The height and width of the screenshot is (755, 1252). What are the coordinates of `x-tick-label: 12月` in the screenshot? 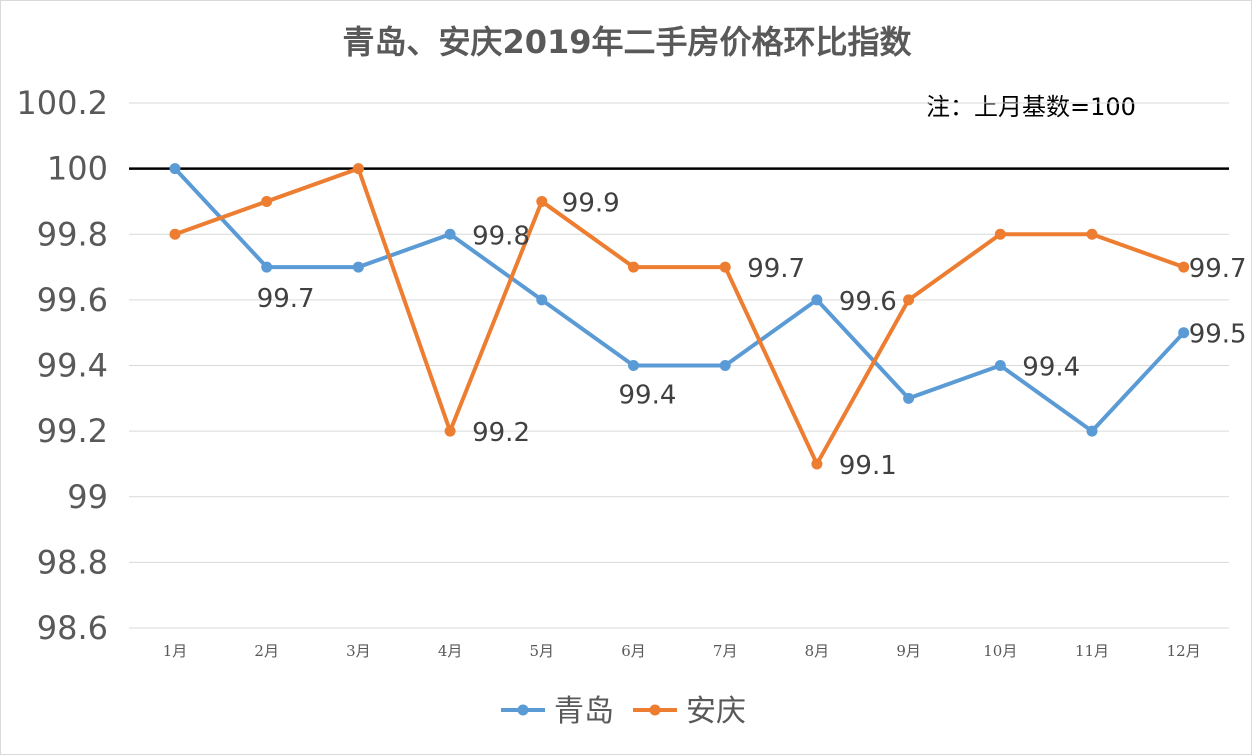 It's located at (1184, 651).